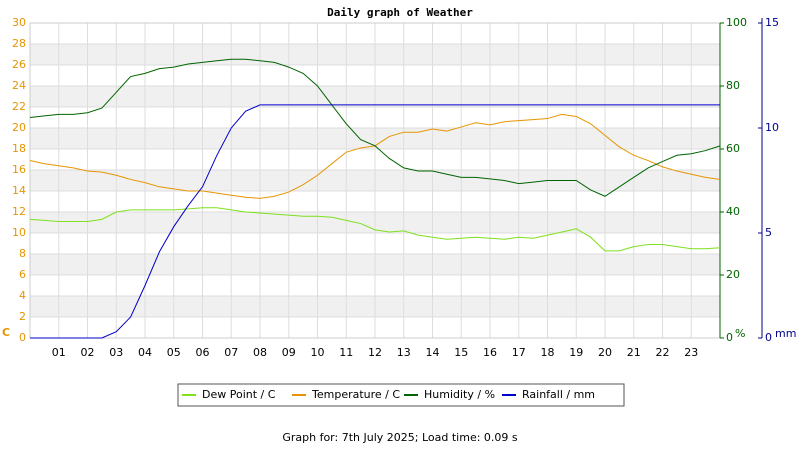 The height and width of the screenshot is (450, 800). I want to click on legend-label: Rainfall / mm, so click(558, 394).